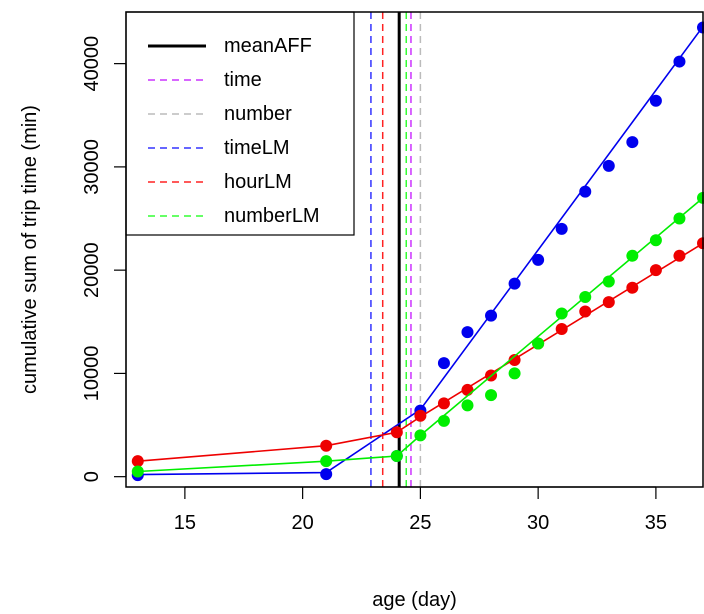 The width and height of the screenshot is (704, 614). What do you see at coordinates (656, 523) in the screenshot?
I see `x-tick-label-4: 35` at bounding box center [656, 523].